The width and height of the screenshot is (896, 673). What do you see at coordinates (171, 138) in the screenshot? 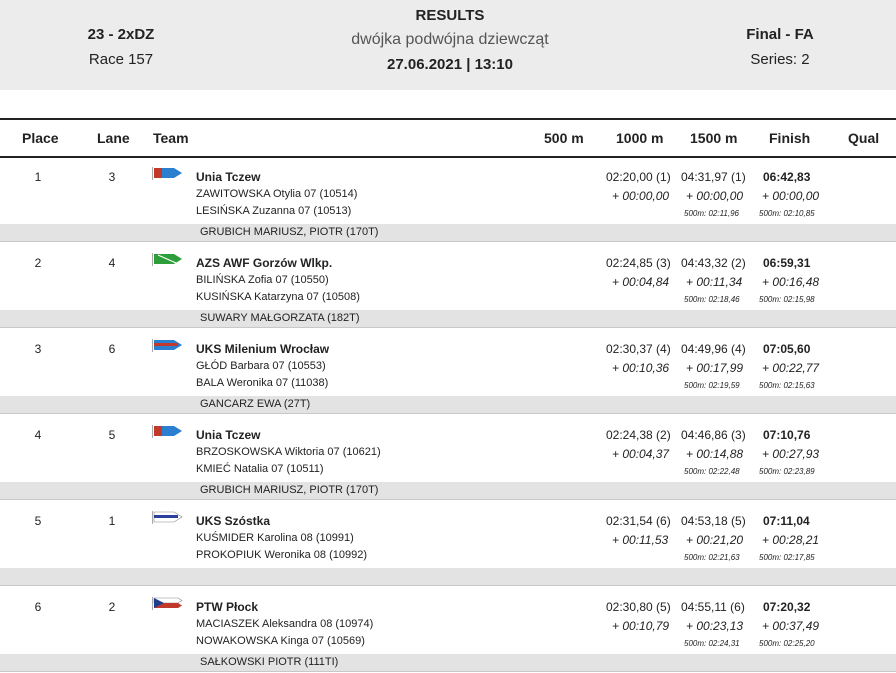
I see `col-team: Team` at bounding box center [171, 138].